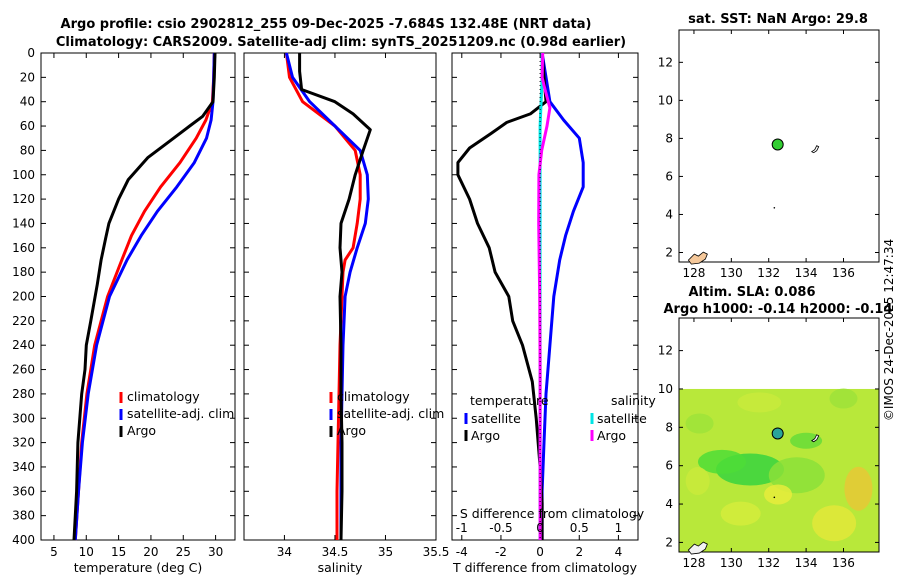  I want to click on x-axis-label: T difference from climatology, so click(545, 567).